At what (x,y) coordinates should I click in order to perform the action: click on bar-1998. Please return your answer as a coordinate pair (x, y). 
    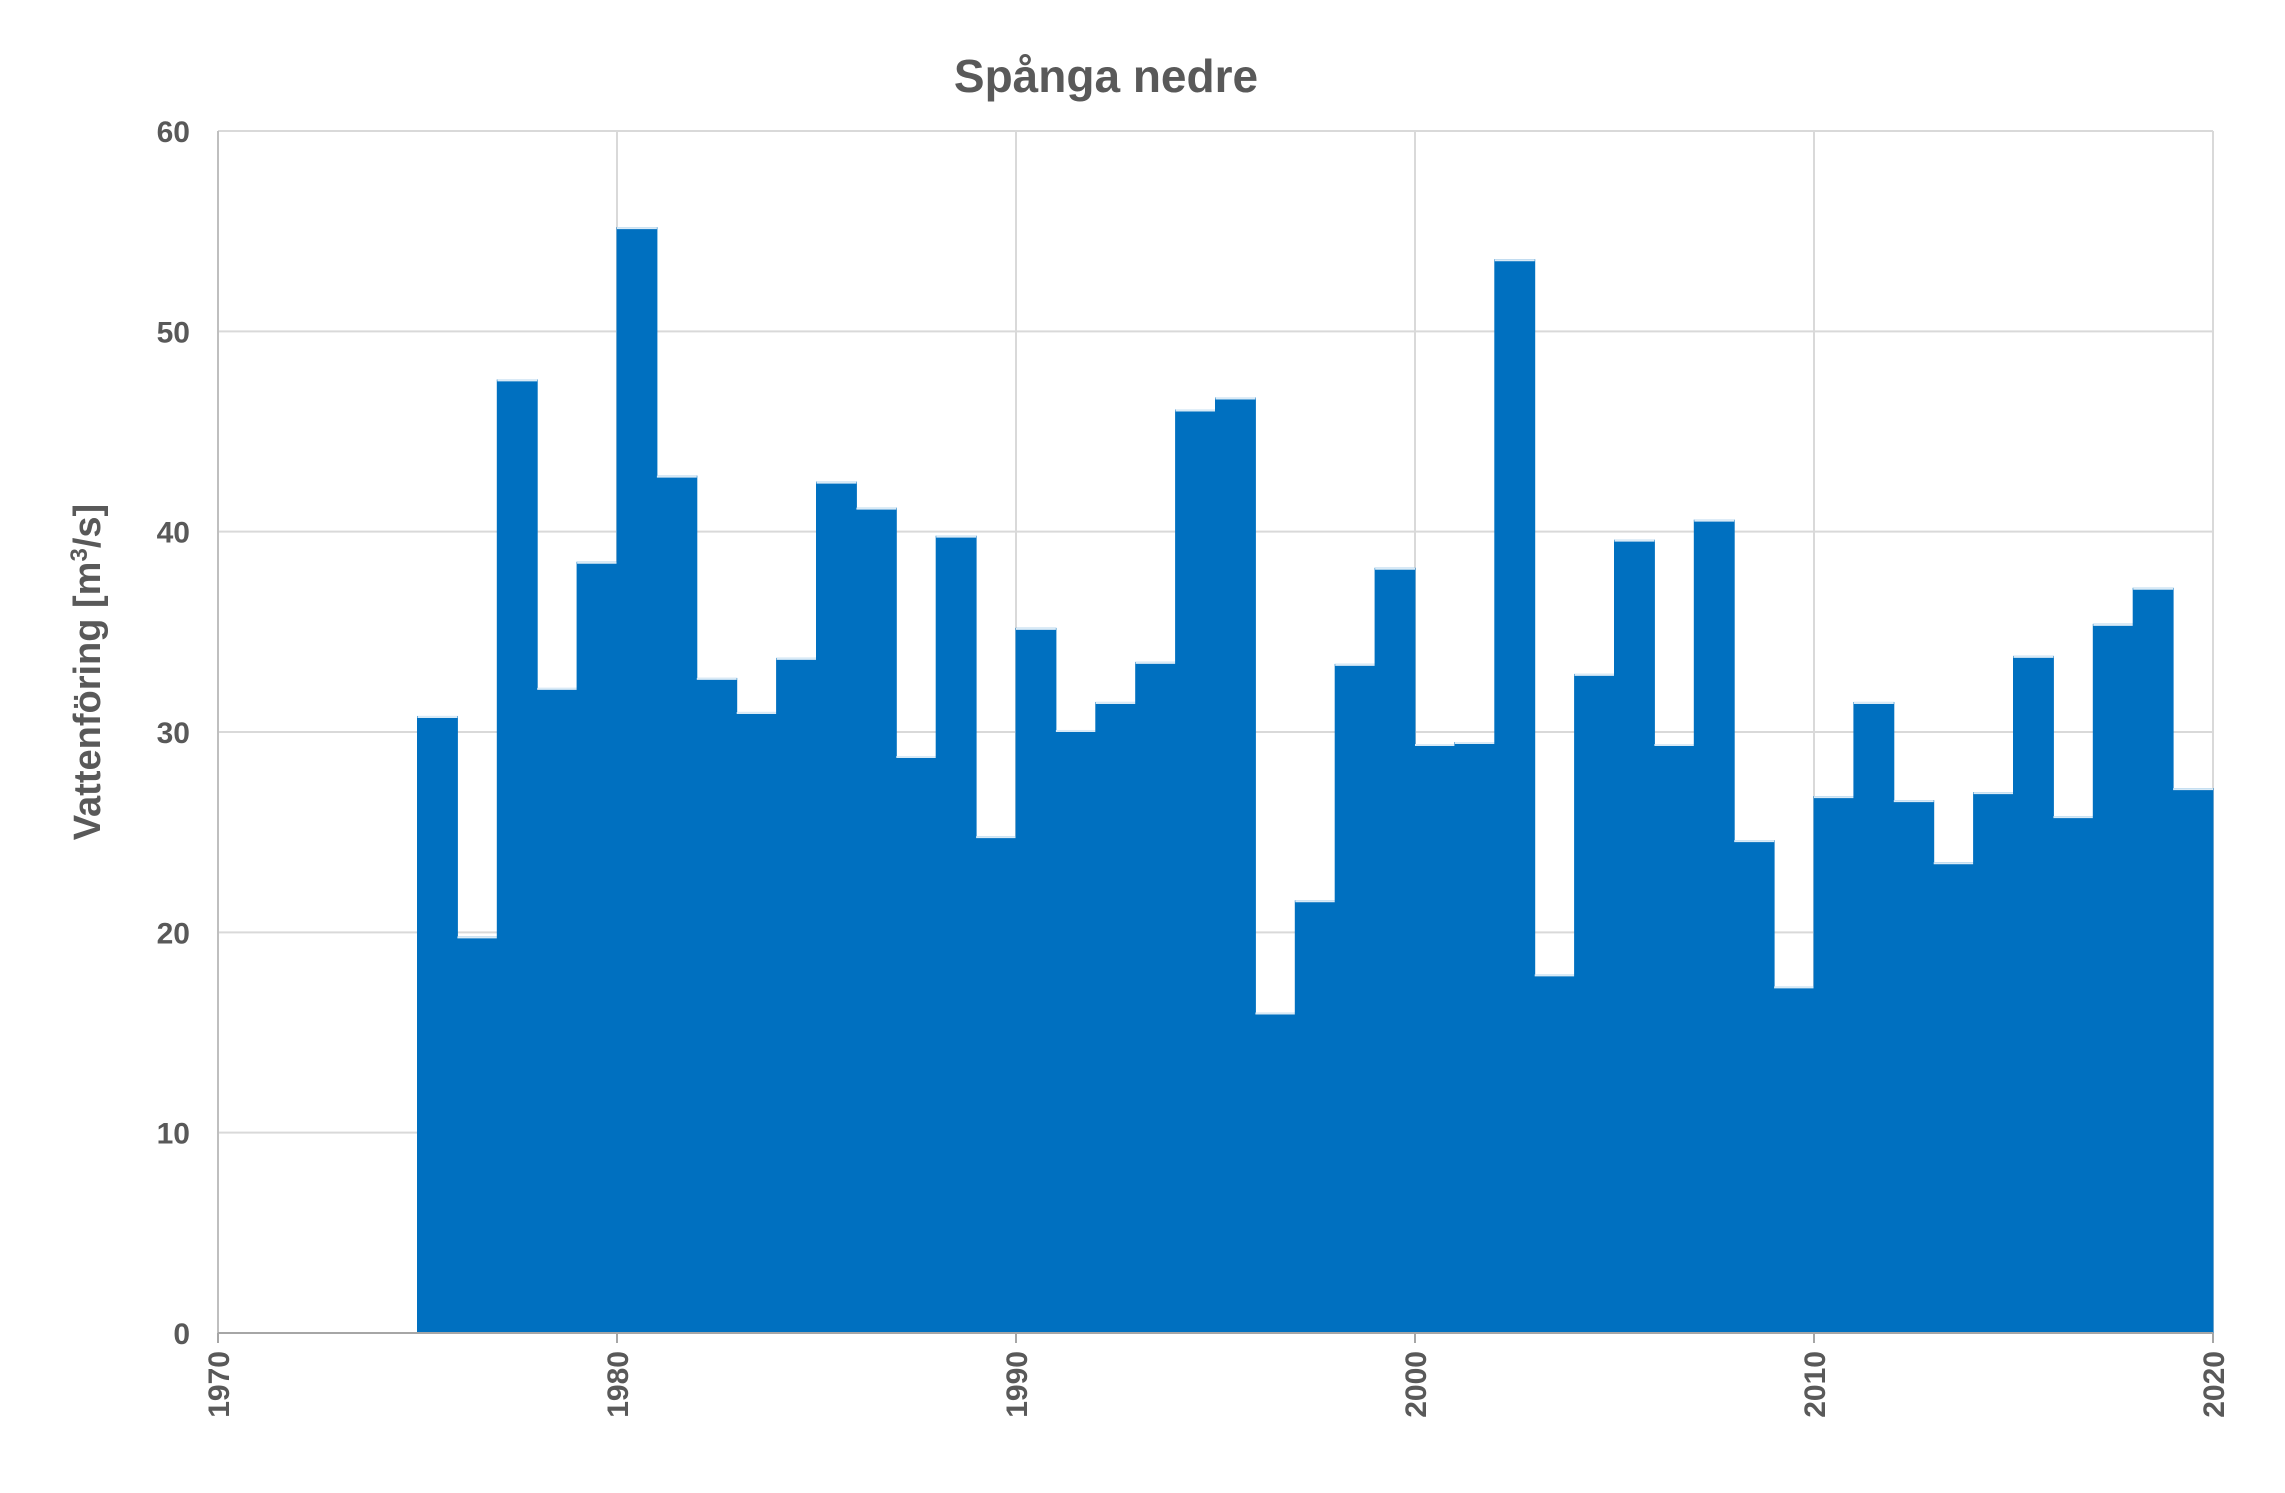
    Looking at the image, I should click on (1355, 998).